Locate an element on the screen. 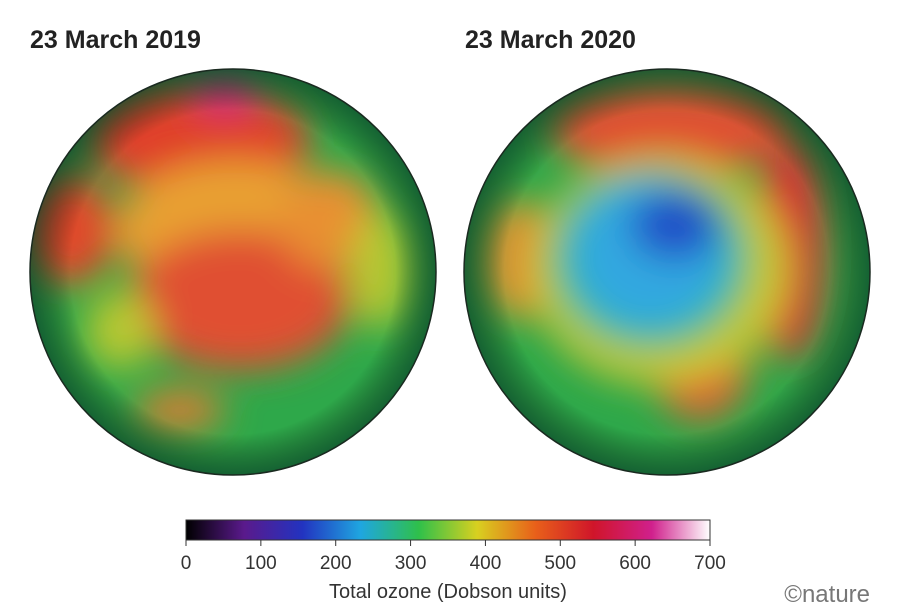 This screenshot has height=614, width=900. tick-label: 600 is located at coordinates (635, 563).